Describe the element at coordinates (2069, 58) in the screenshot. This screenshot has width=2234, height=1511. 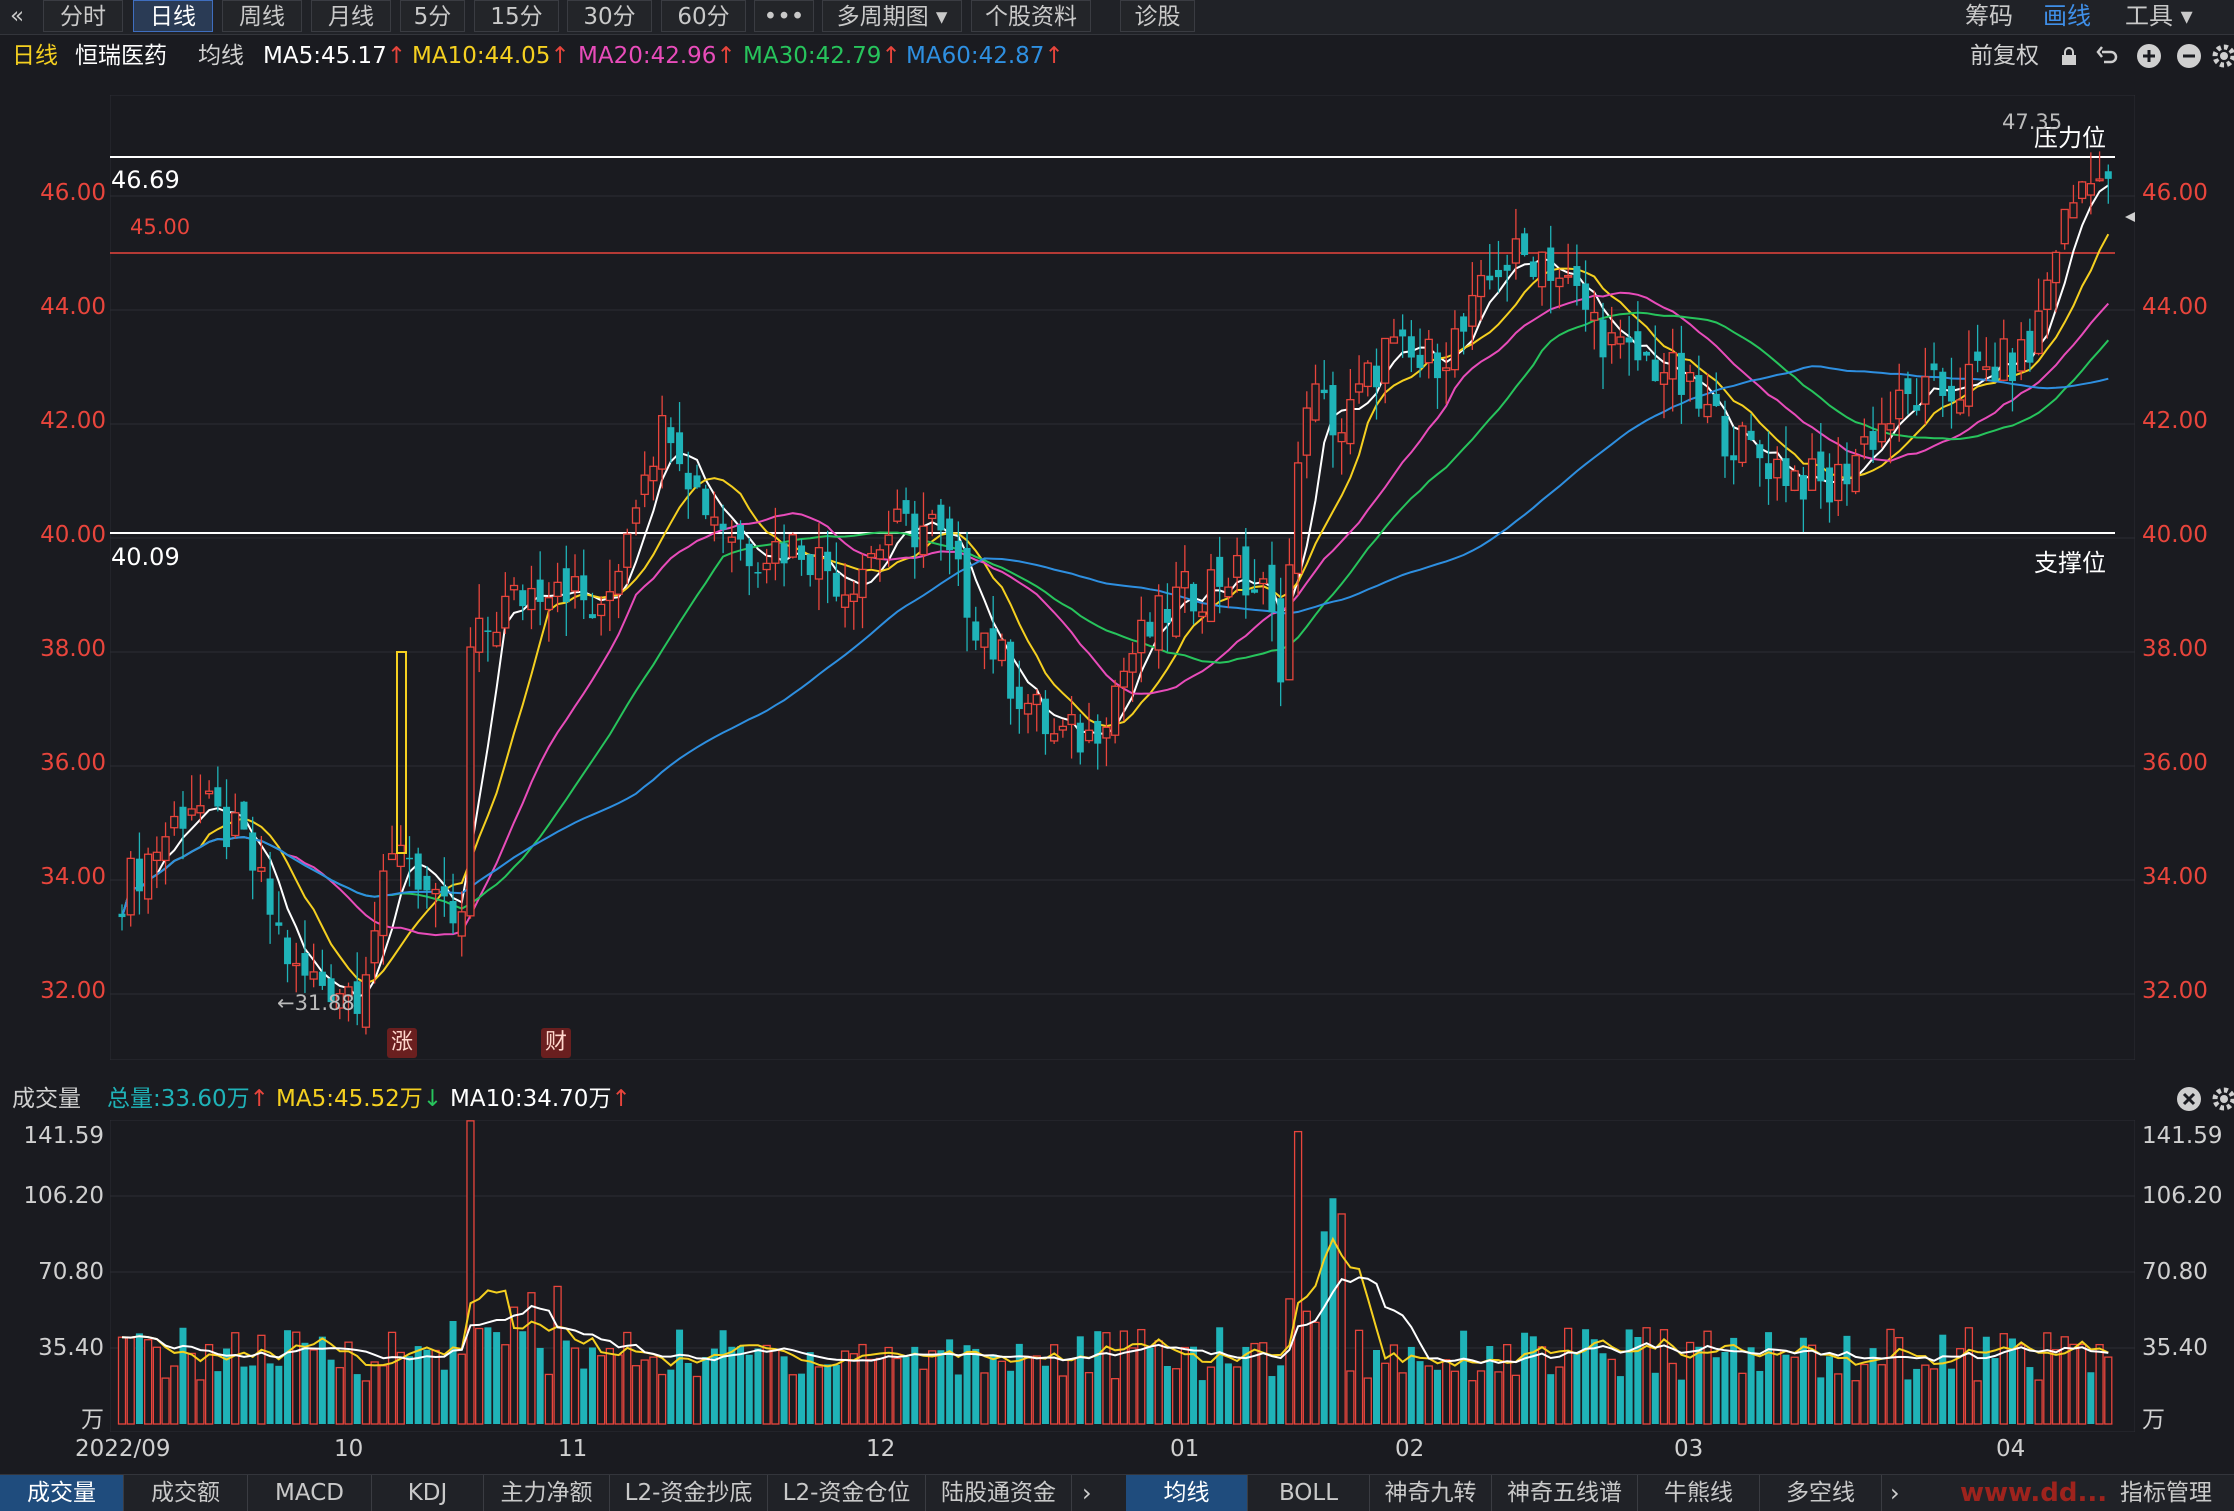
I see `lock-icon` at that location.